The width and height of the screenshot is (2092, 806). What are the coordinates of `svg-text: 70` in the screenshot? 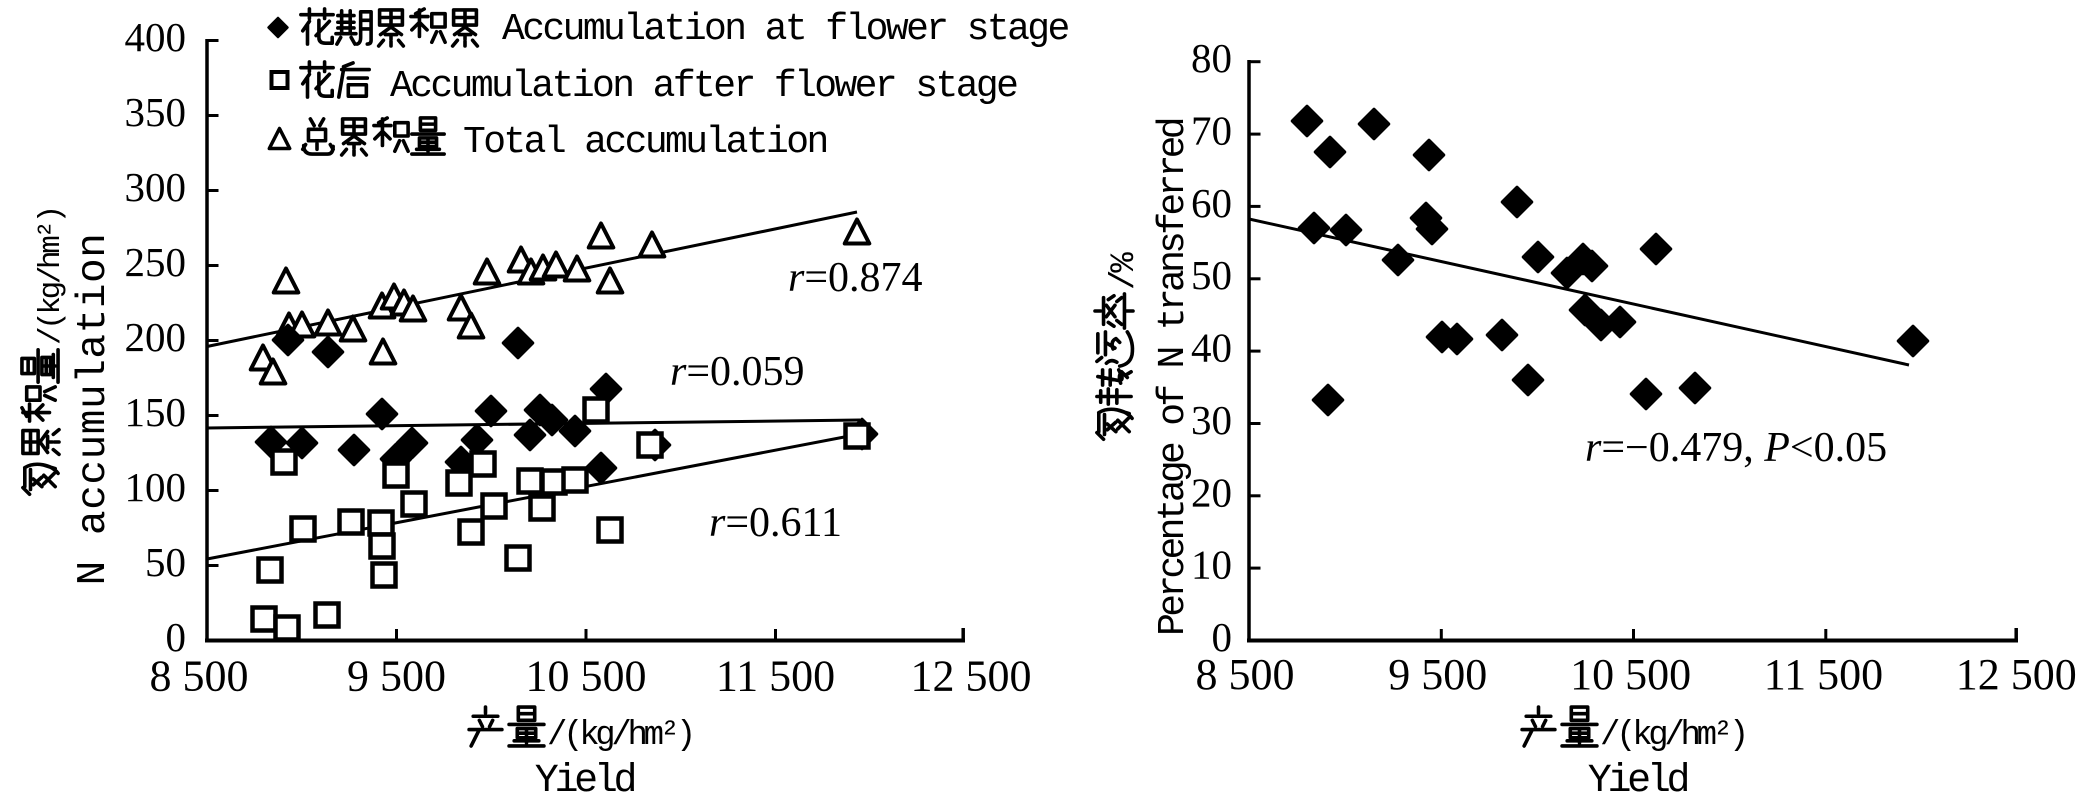 It's located at (1211, 131).